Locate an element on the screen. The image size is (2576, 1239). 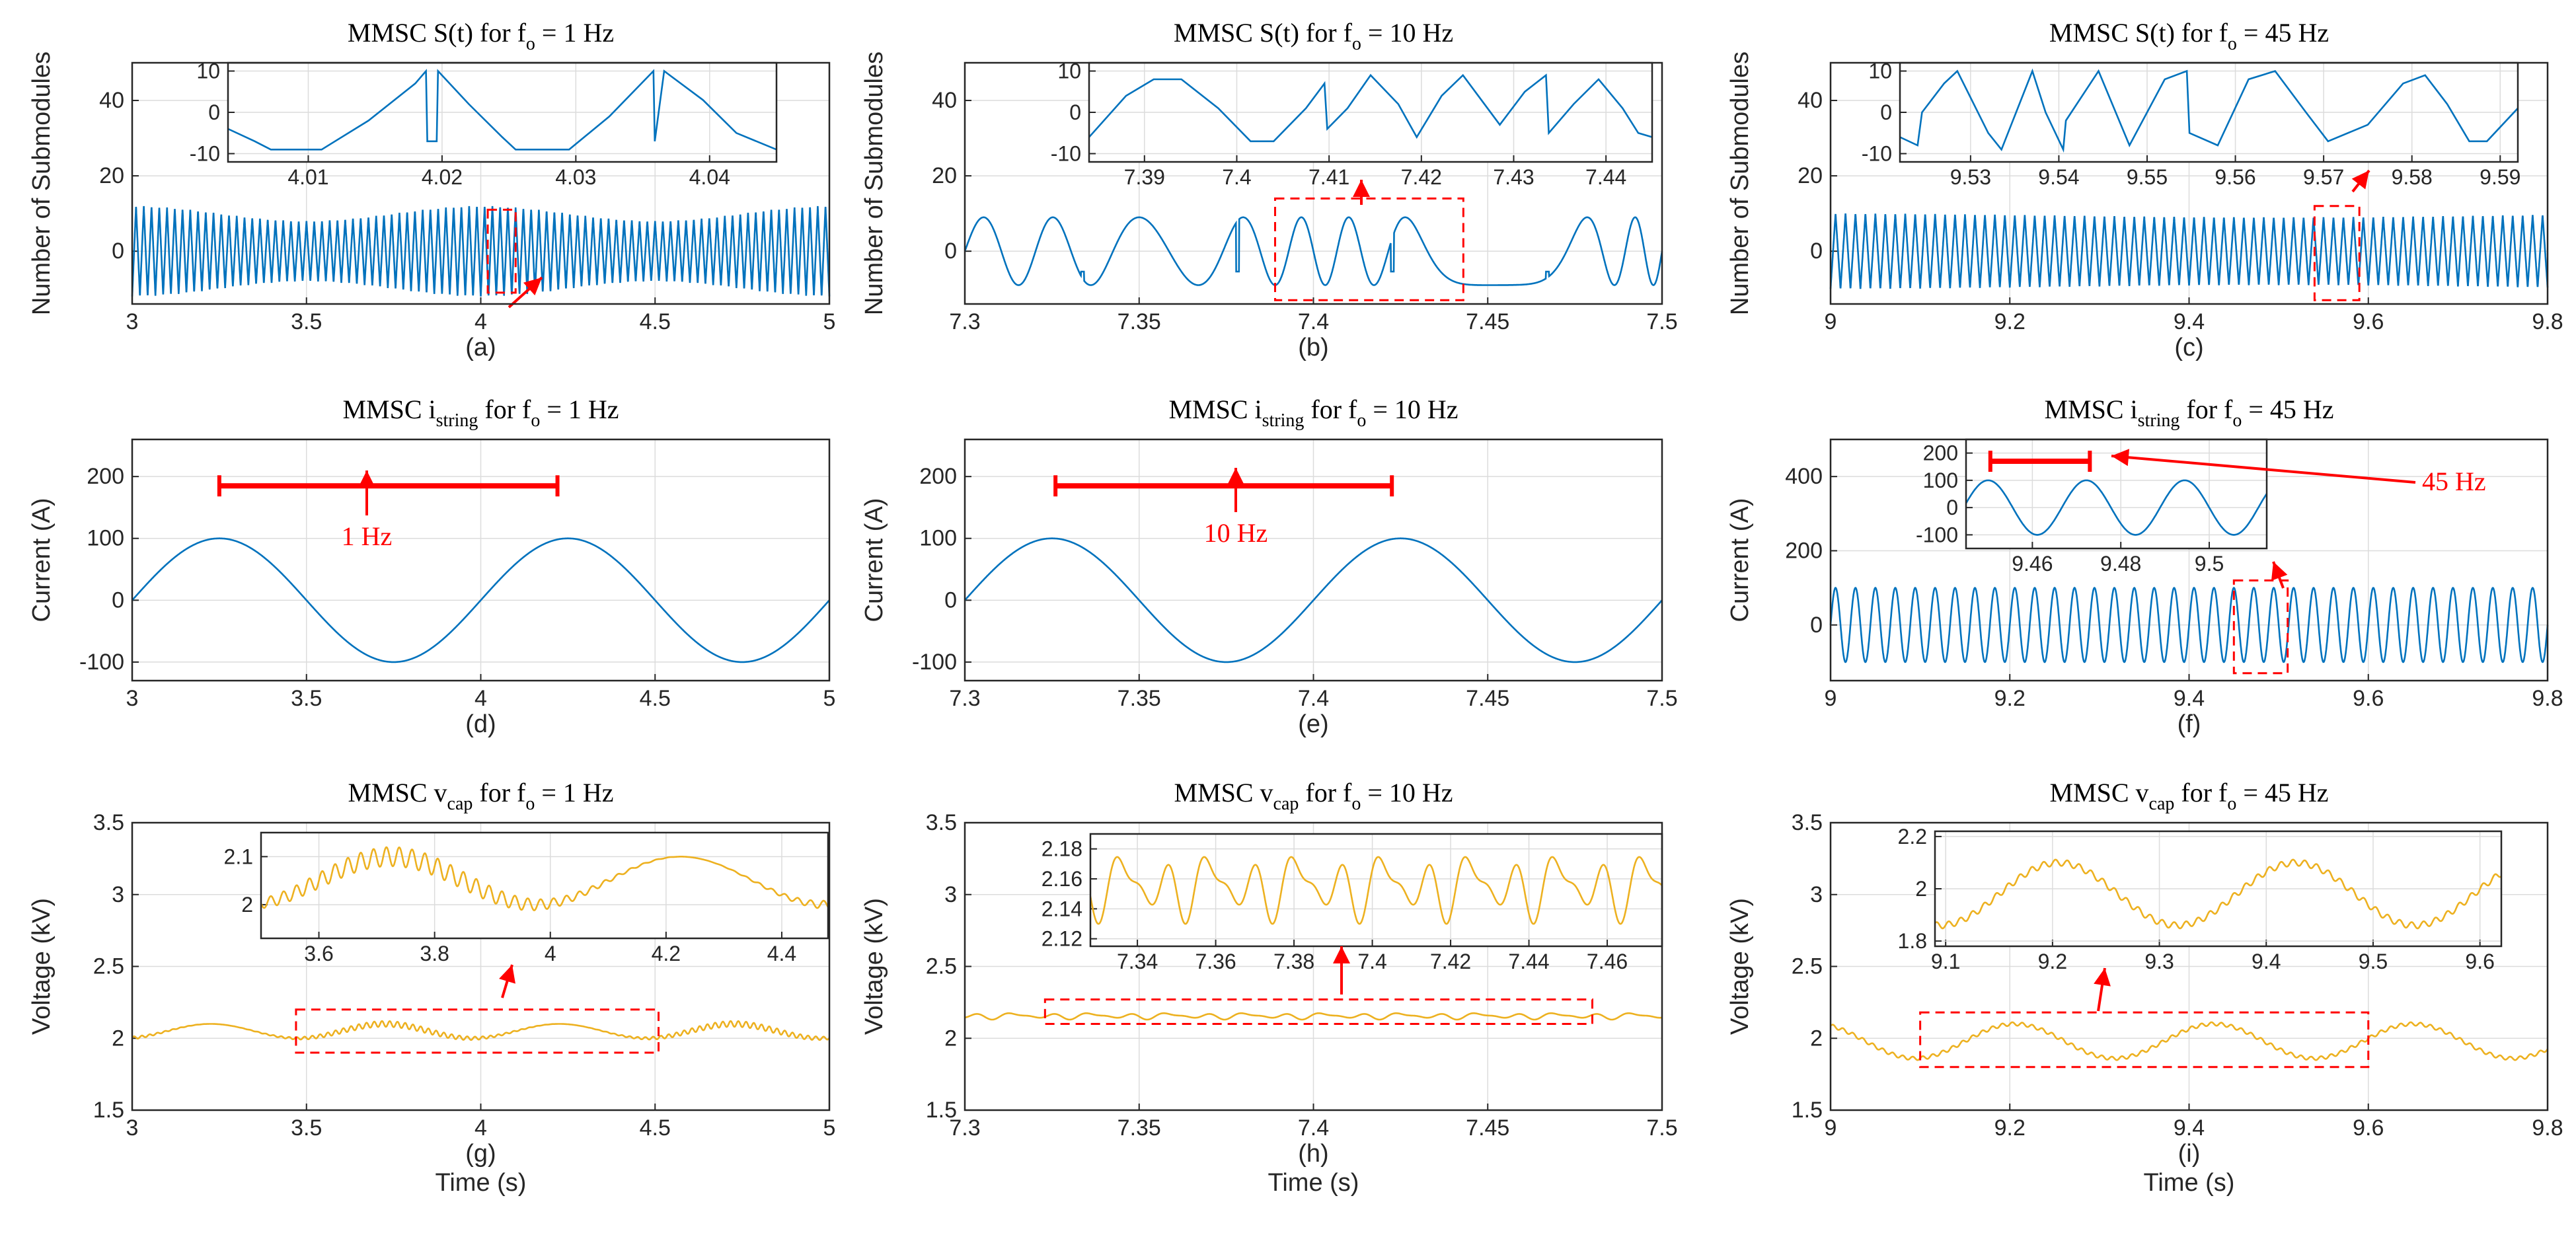
panel-c-xtick-label: 9 is located at coordinates (1831, 321).